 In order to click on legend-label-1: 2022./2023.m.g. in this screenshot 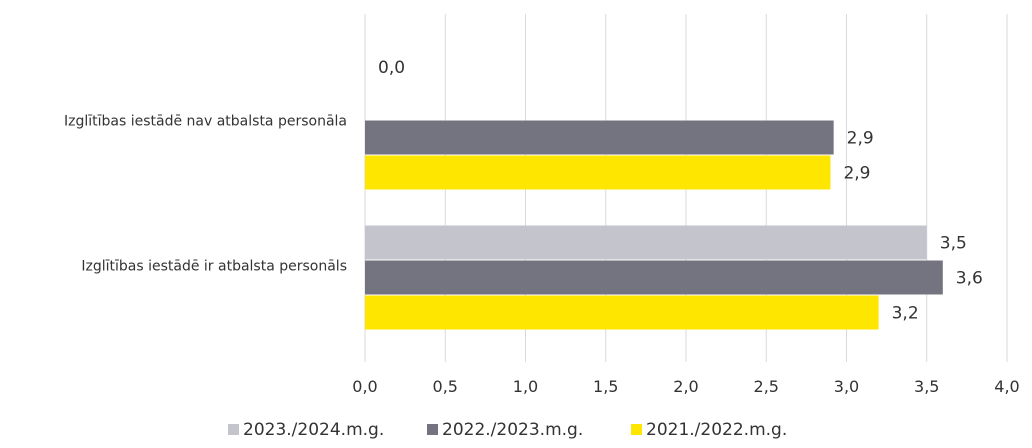, I will do `click(512, 430)`.